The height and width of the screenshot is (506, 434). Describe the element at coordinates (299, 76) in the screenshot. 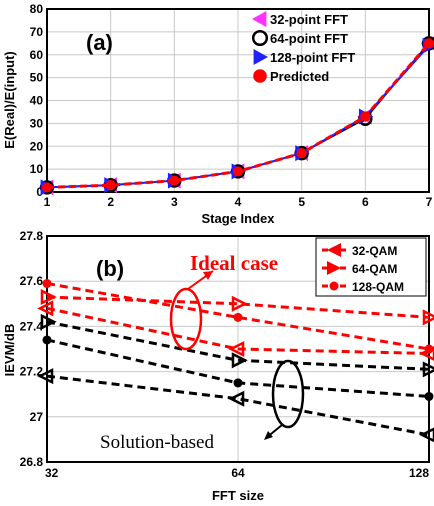

I see `legend-label: Predicted` at that location.